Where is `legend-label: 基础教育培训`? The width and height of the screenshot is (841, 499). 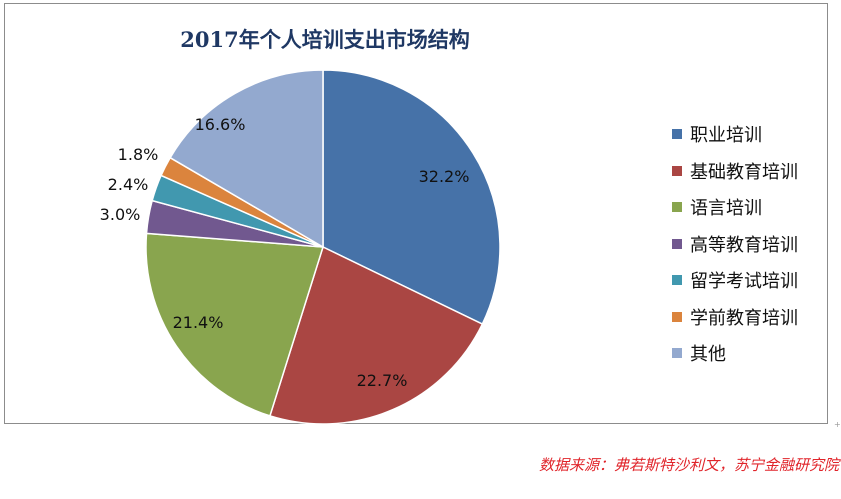
legend-label: 基础教育培训 is located at coordinates (744, 172).